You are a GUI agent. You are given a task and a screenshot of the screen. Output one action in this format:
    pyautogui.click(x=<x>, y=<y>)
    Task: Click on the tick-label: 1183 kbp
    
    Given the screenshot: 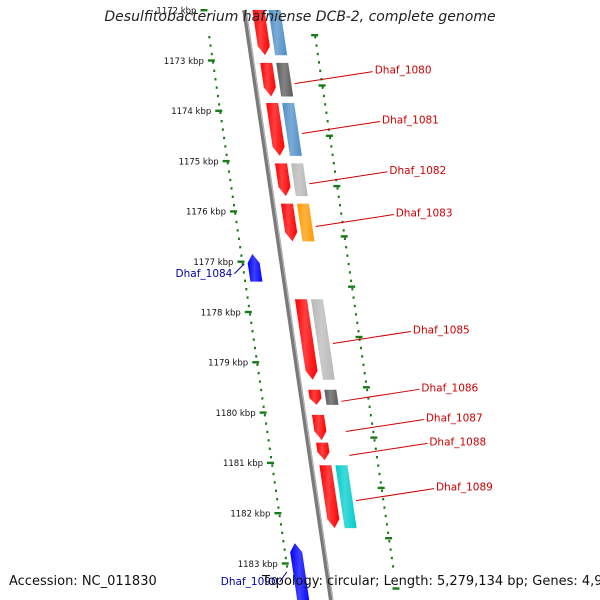 What is the action you would take?
    pyautogui.click(x=258, y=565)
    